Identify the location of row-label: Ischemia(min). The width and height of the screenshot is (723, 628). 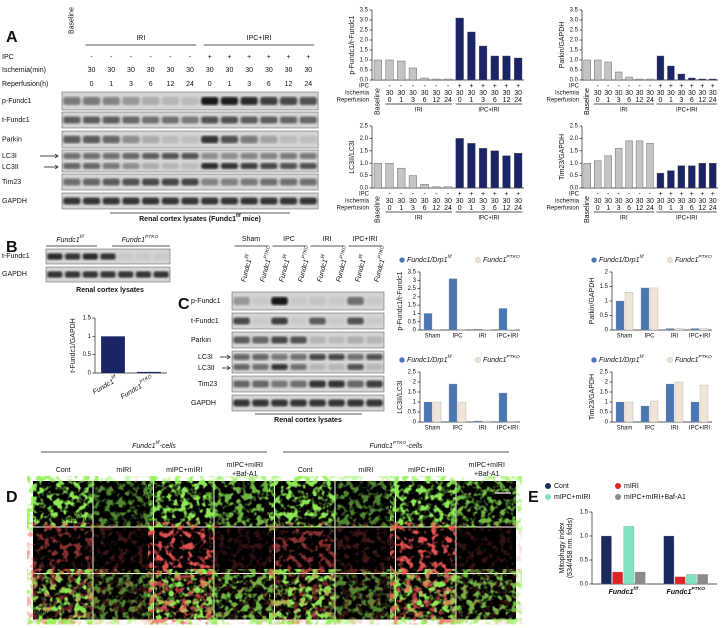
(24, 70).